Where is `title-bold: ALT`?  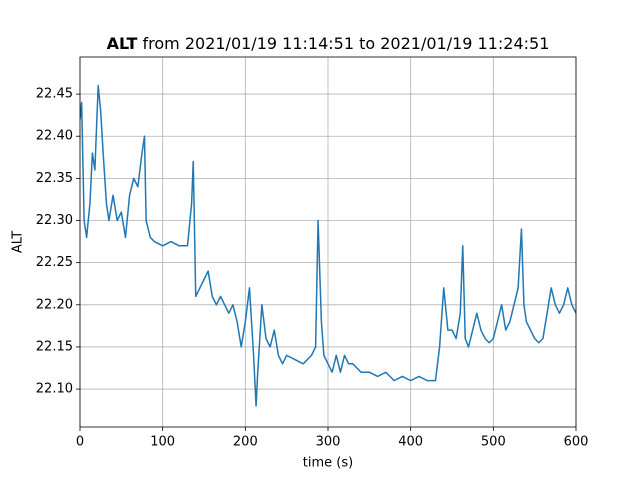 title-bold: ALT is located at coordinates (122, 43).